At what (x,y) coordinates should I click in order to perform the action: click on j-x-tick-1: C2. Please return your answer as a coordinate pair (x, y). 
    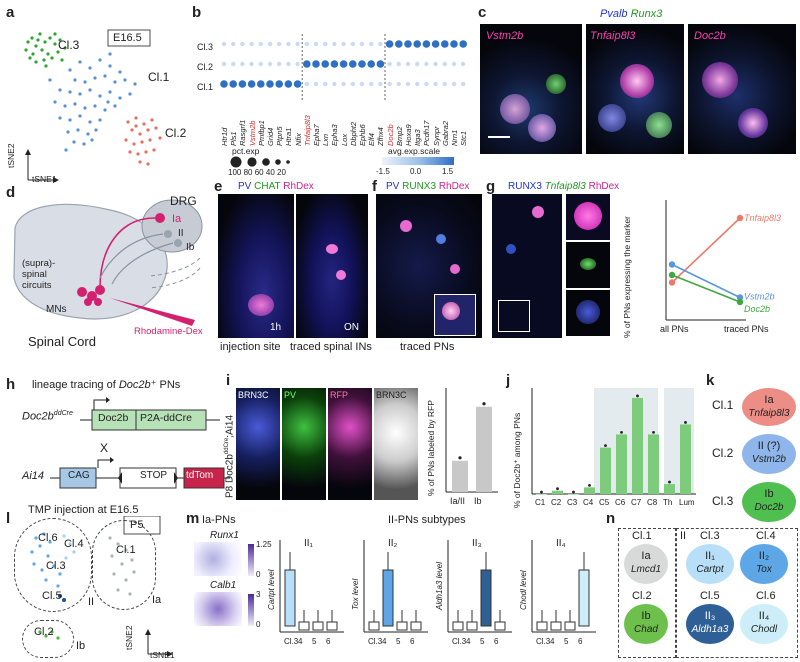
    Looking at the image, I should click on (556, 502).